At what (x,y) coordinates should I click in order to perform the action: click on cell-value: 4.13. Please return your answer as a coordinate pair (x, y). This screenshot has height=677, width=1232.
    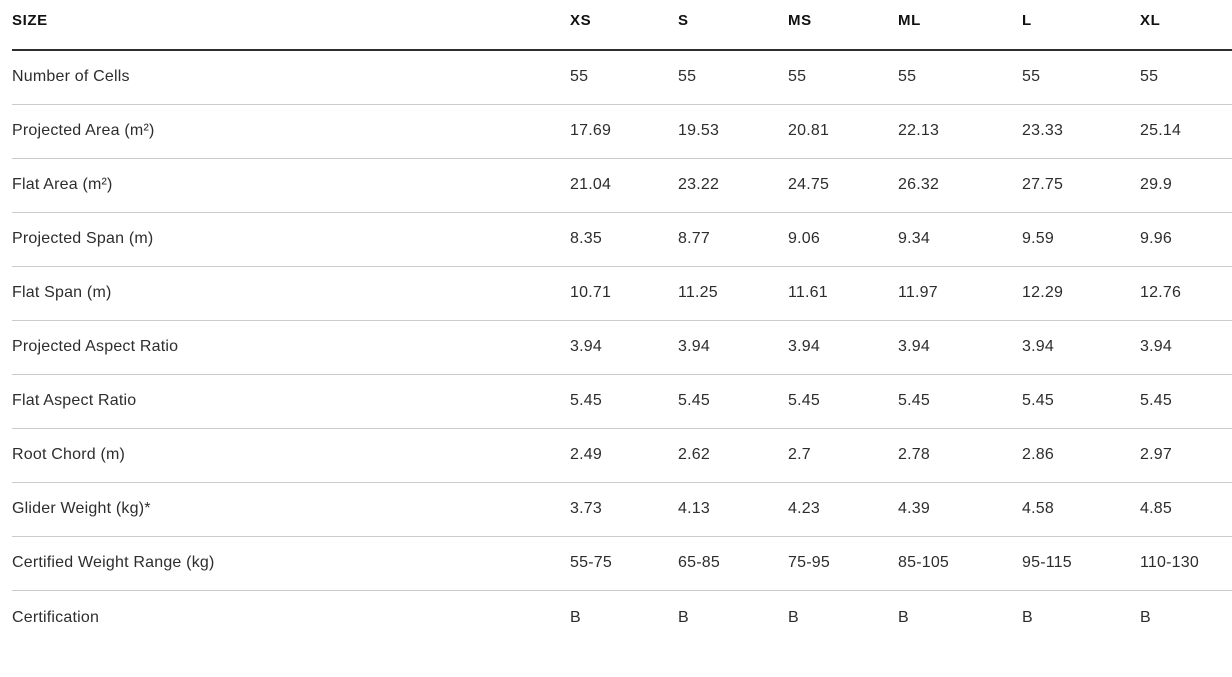
    Looking at the image, I should click on (733, 509).